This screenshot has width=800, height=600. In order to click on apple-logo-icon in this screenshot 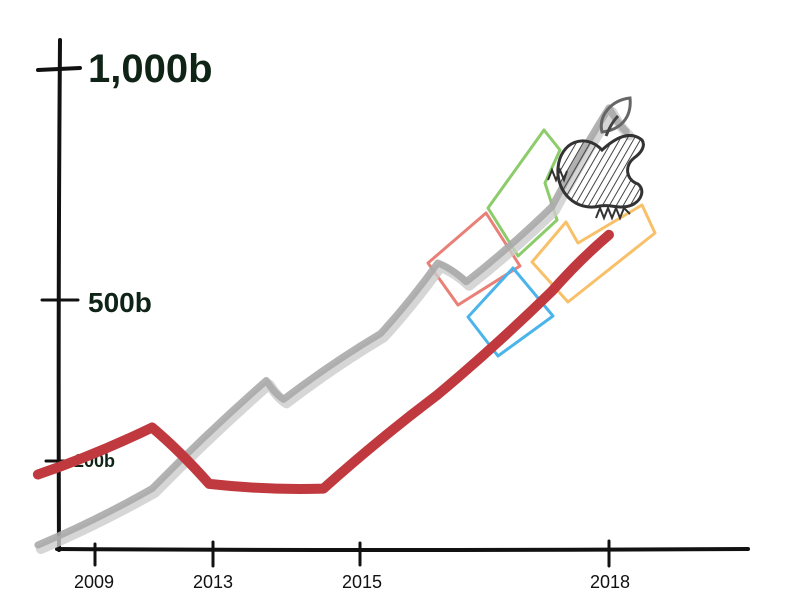, I will do `click(596, 158)`.